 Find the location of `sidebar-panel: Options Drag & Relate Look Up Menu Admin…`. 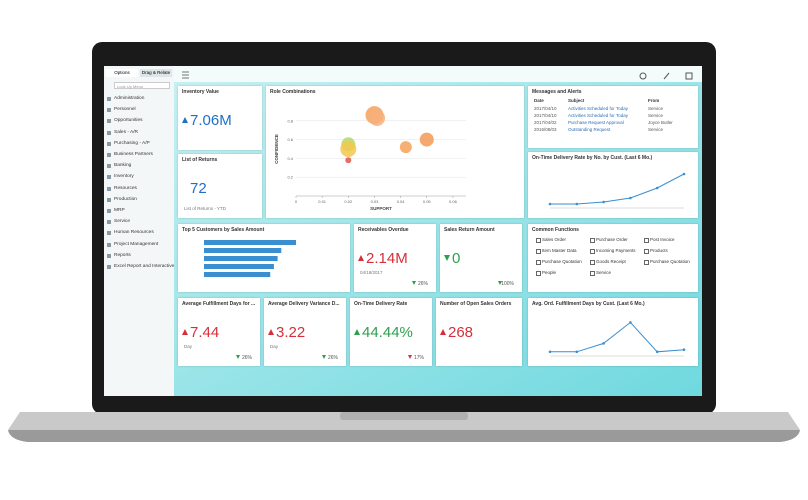

sidebar-panel: Options Drag & Relate Look Up Menu Admin… is located at coordinates (139, 231).